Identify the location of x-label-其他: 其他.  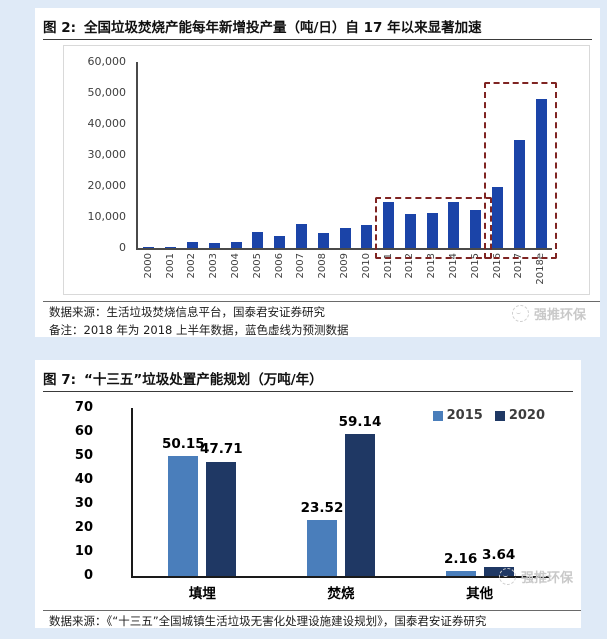
(480, 594).